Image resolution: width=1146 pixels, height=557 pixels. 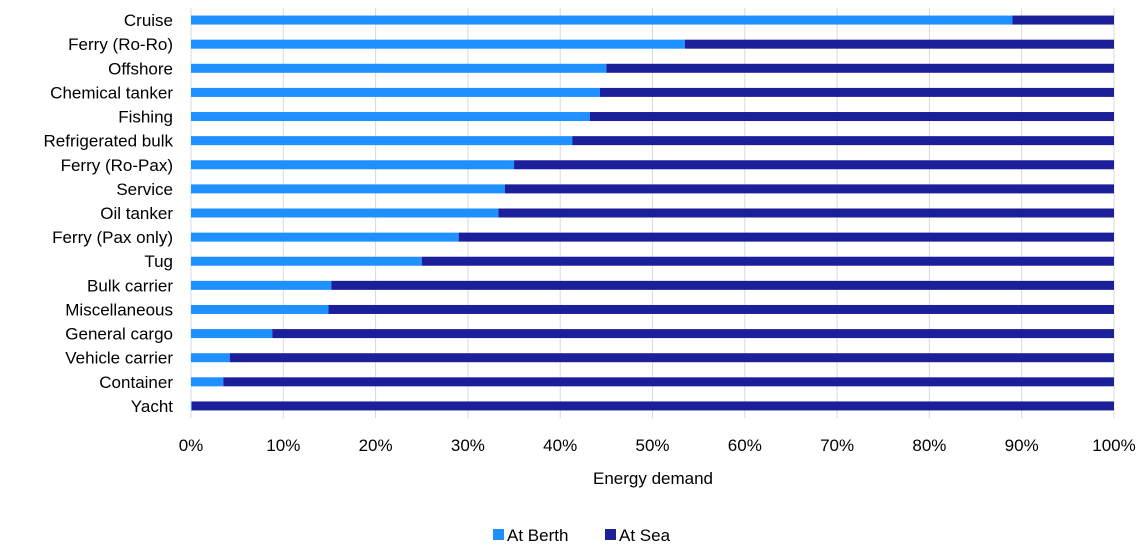 What do you see at coordinates (119, 358) in the screenshot?
I see `category-label: Vehicle carrier` at bounding box center [119, 358].